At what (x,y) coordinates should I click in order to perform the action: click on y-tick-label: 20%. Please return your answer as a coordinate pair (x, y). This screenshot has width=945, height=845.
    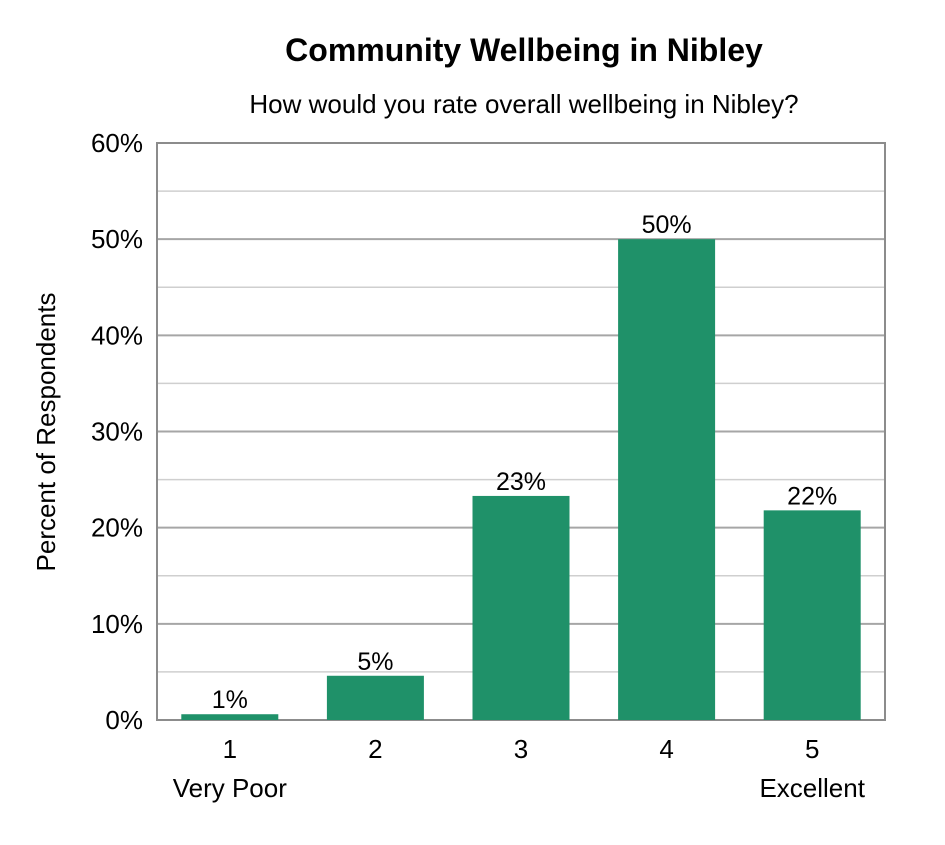
    Looking at the image, I should click on (117, 528).